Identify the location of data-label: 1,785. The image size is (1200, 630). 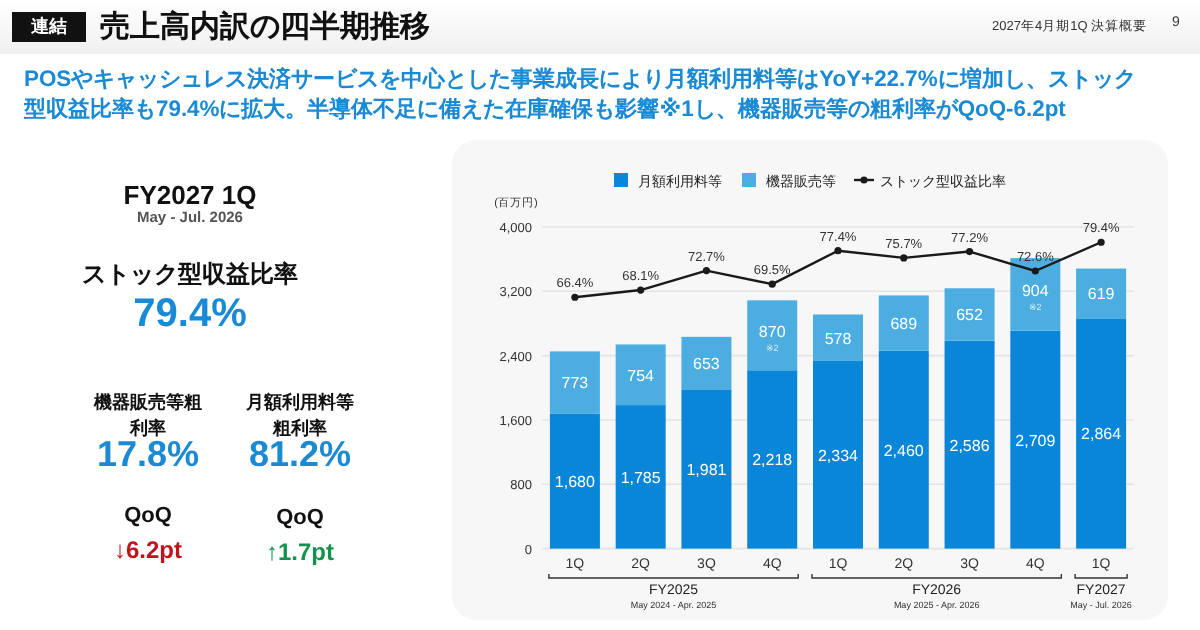
(641, 477).